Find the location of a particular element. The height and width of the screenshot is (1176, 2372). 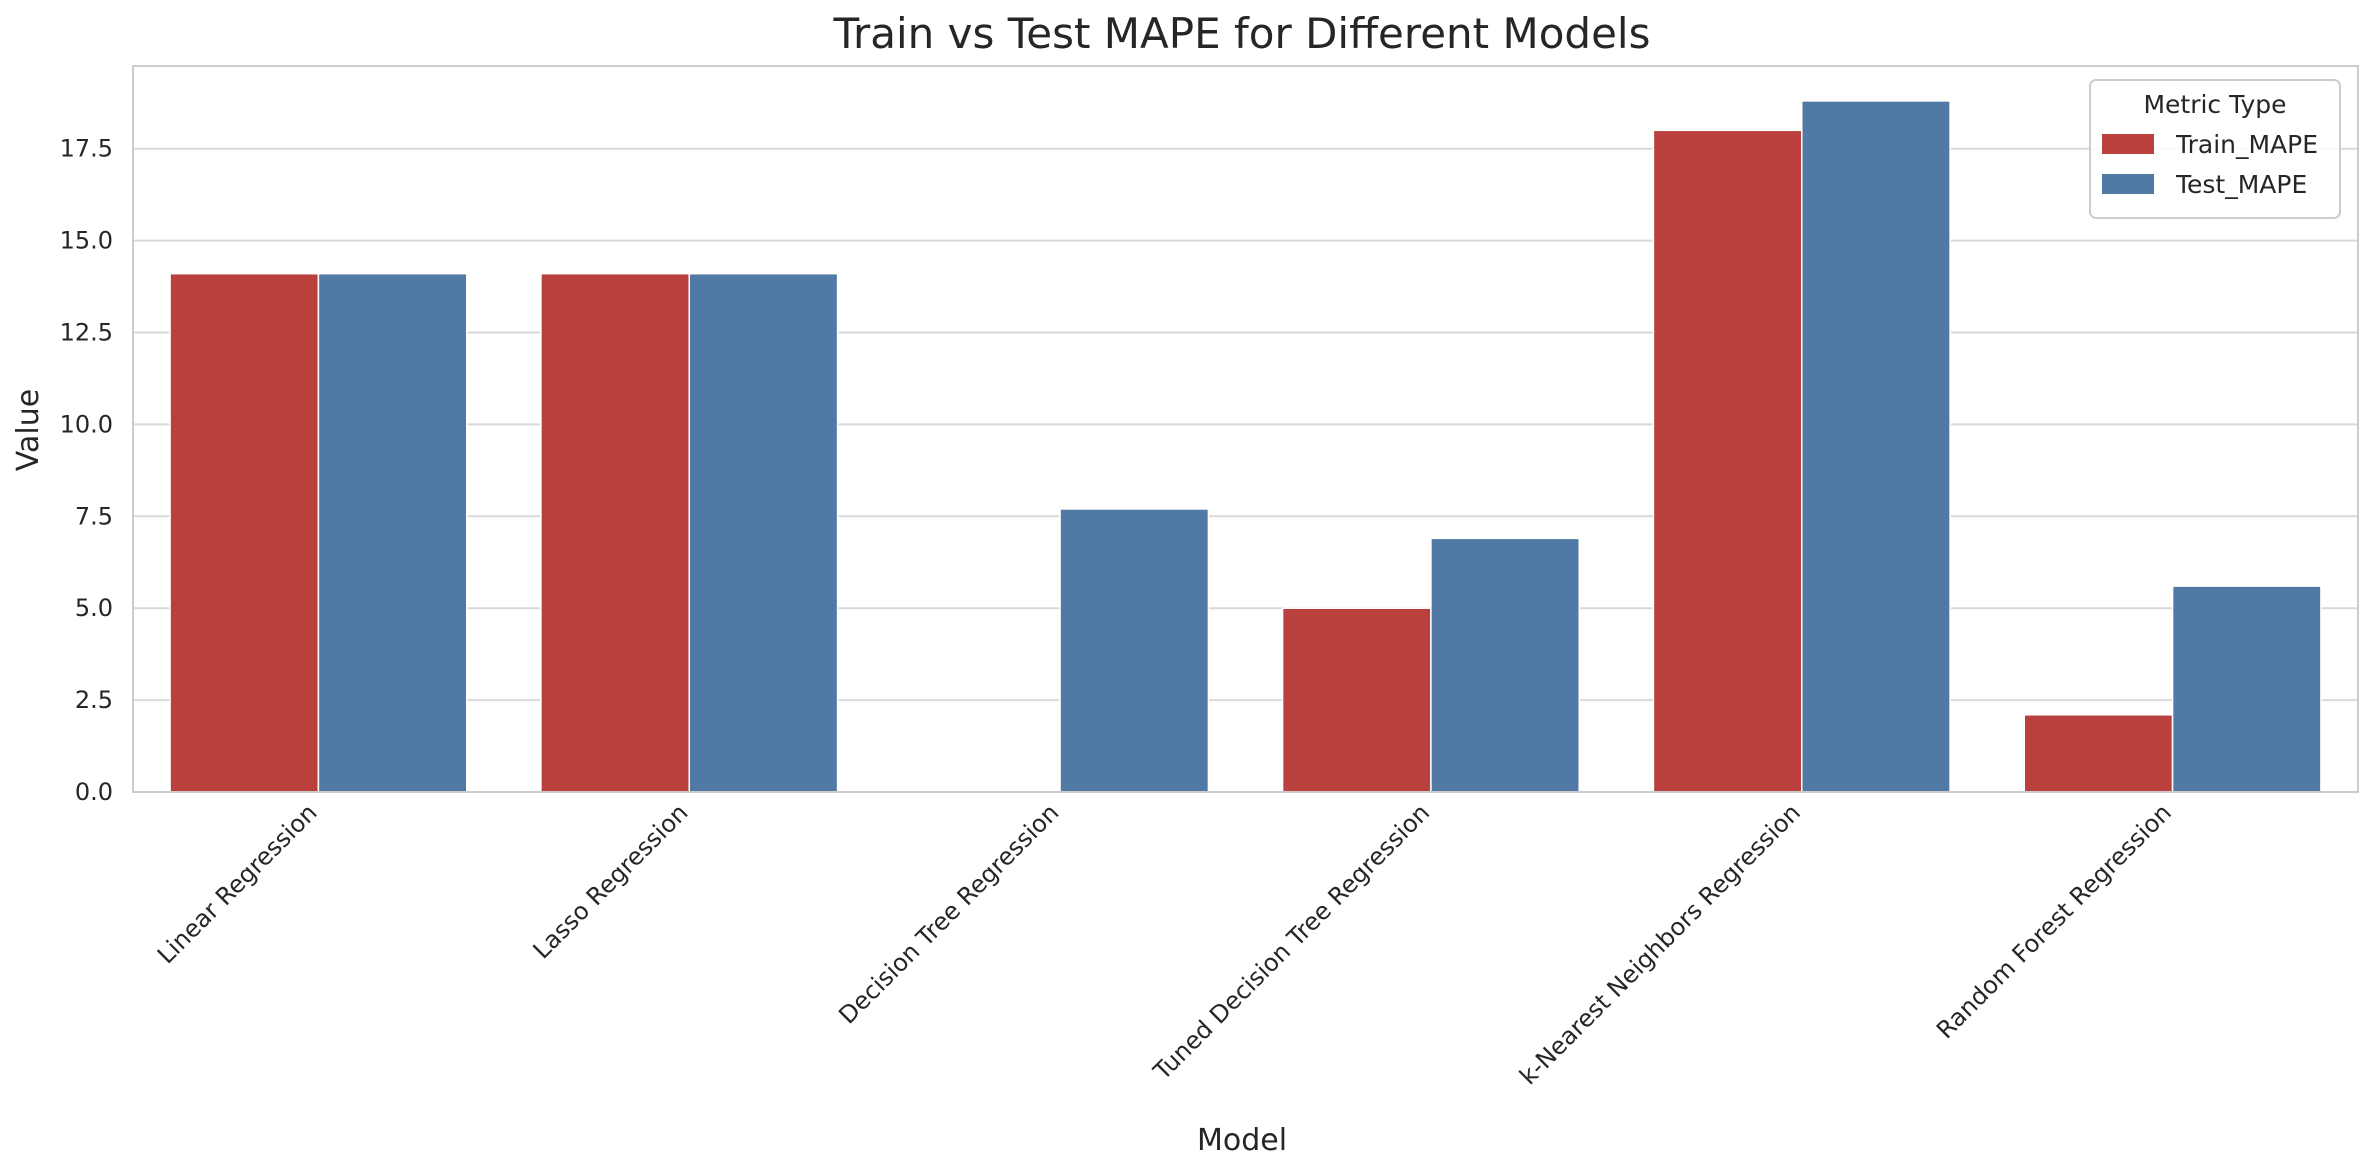

x-axis-title: Model is located at coordinates (1242, 1140).